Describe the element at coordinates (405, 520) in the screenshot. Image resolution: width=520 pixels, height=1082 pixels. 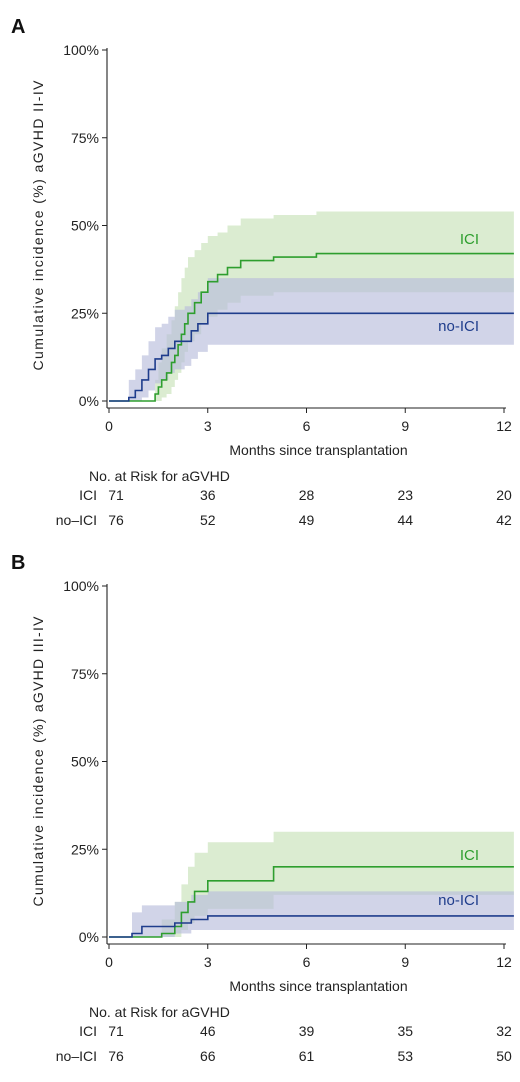
I see `risk-value: 44` at that location.